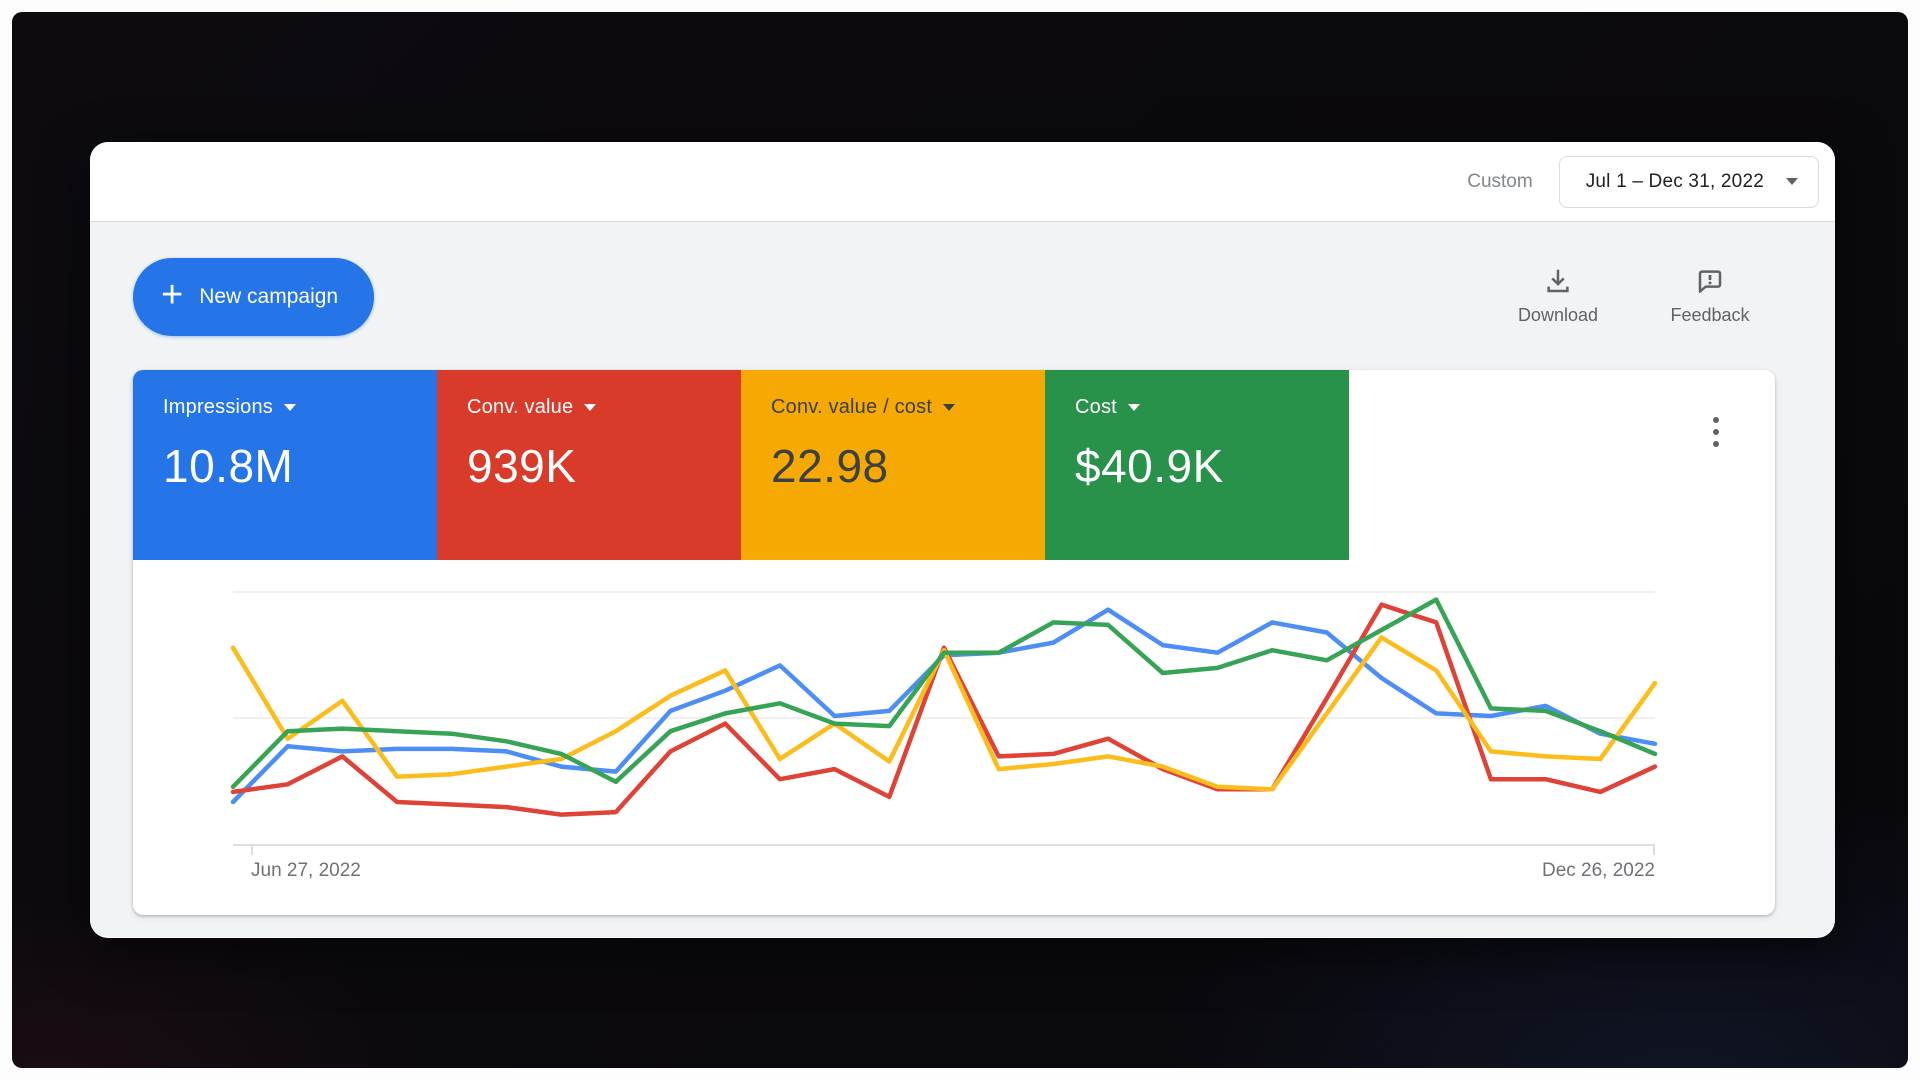 This screenshot has height=1080, width=1920. What do you see at coordinates (893, 465) in the screenshot?
I see `metric-card-conv-value-cost: Conv. value / cost 22.98` at bounding box center [893, 465].